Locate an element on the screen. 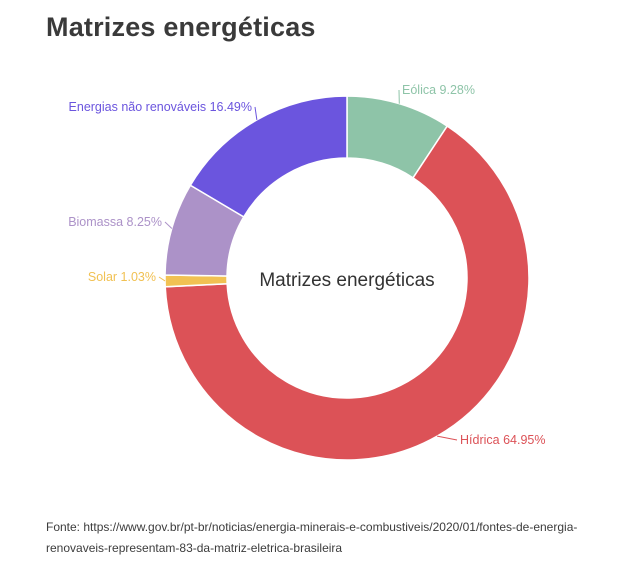  leader-line-energias-nao-renovaveis is located at coordinates (256, 113).